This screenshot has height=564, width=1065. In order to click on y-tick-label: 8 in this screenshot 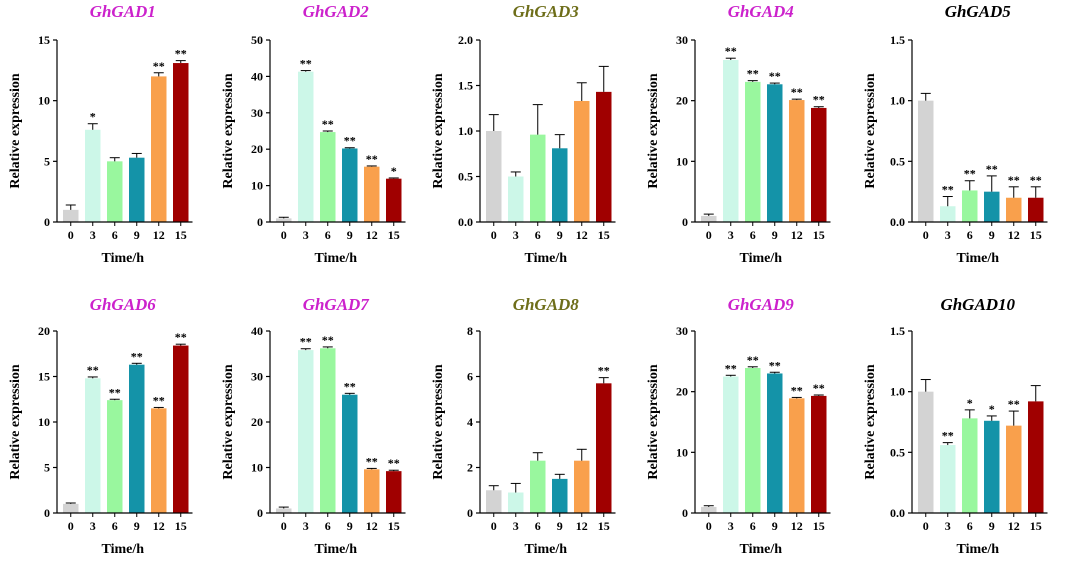, I will do `click(470, 331)`.